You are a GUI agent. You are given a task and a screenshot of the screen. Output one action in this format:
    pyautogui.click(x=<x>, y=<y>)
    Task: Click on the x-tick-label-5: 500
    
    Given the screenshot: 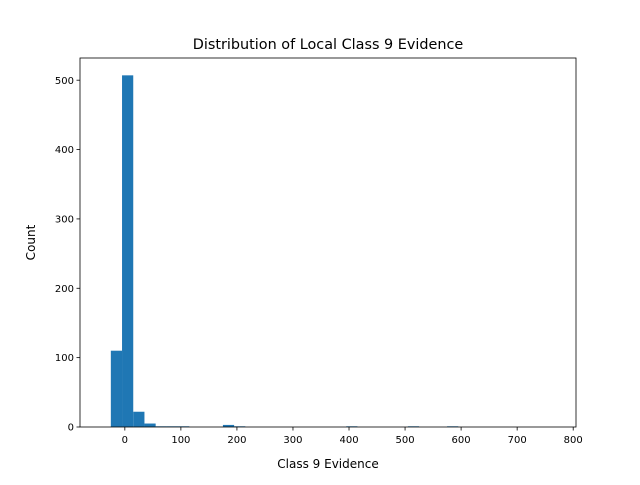 What is the action you would take?
    pyautogui.click(x=405, y=440)
    